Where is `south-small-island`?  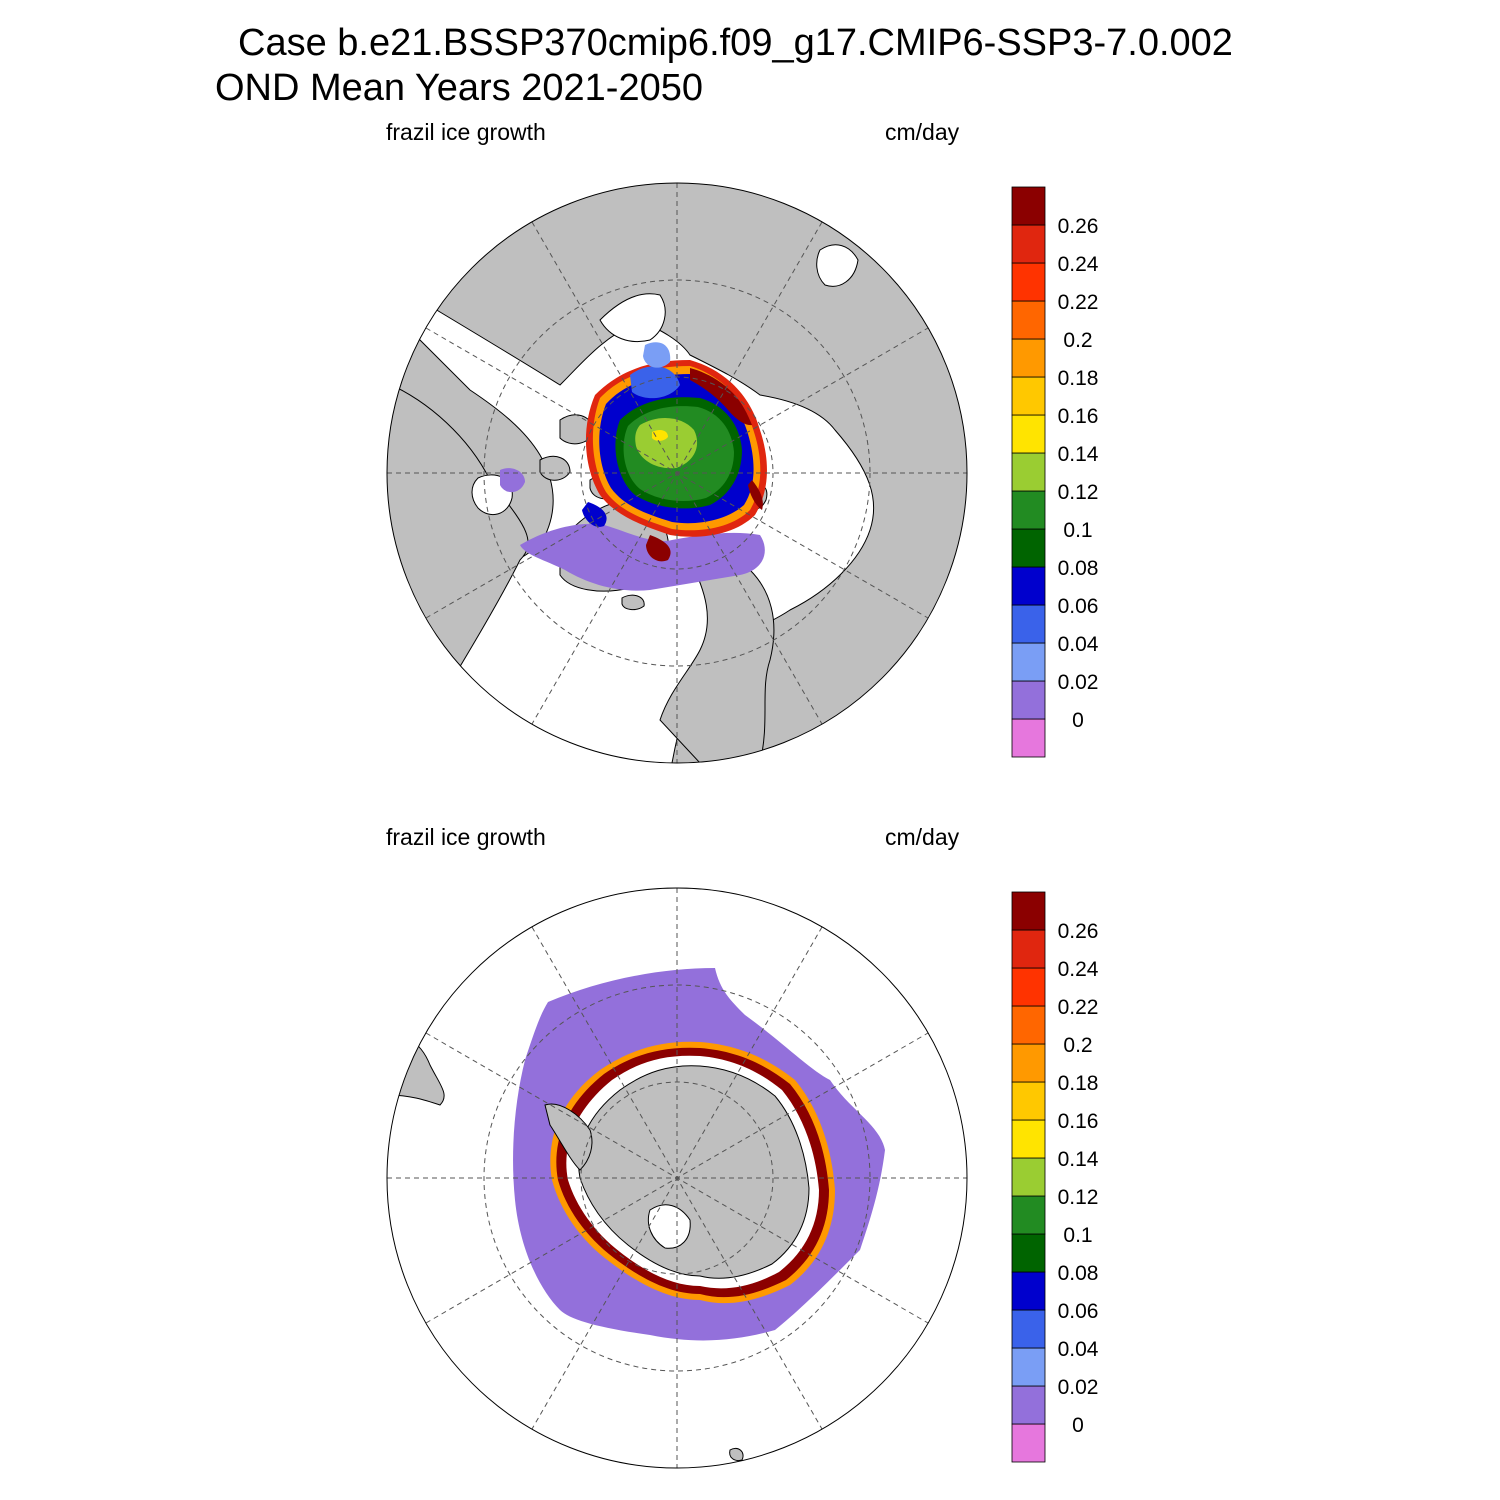
south-small-island is located at coordinates (736, 1454).